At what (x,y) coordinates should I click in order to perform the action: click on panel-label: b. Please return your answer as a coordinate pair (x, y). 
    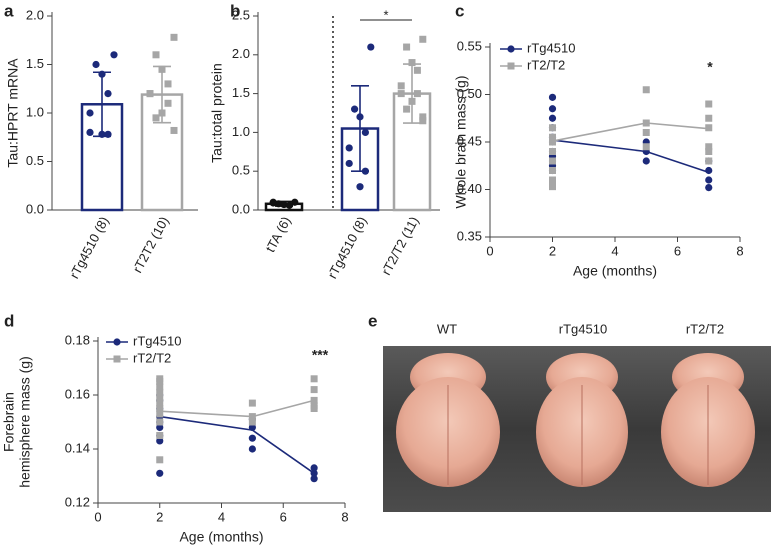
    Looking at the image, I should click on (235, 10).